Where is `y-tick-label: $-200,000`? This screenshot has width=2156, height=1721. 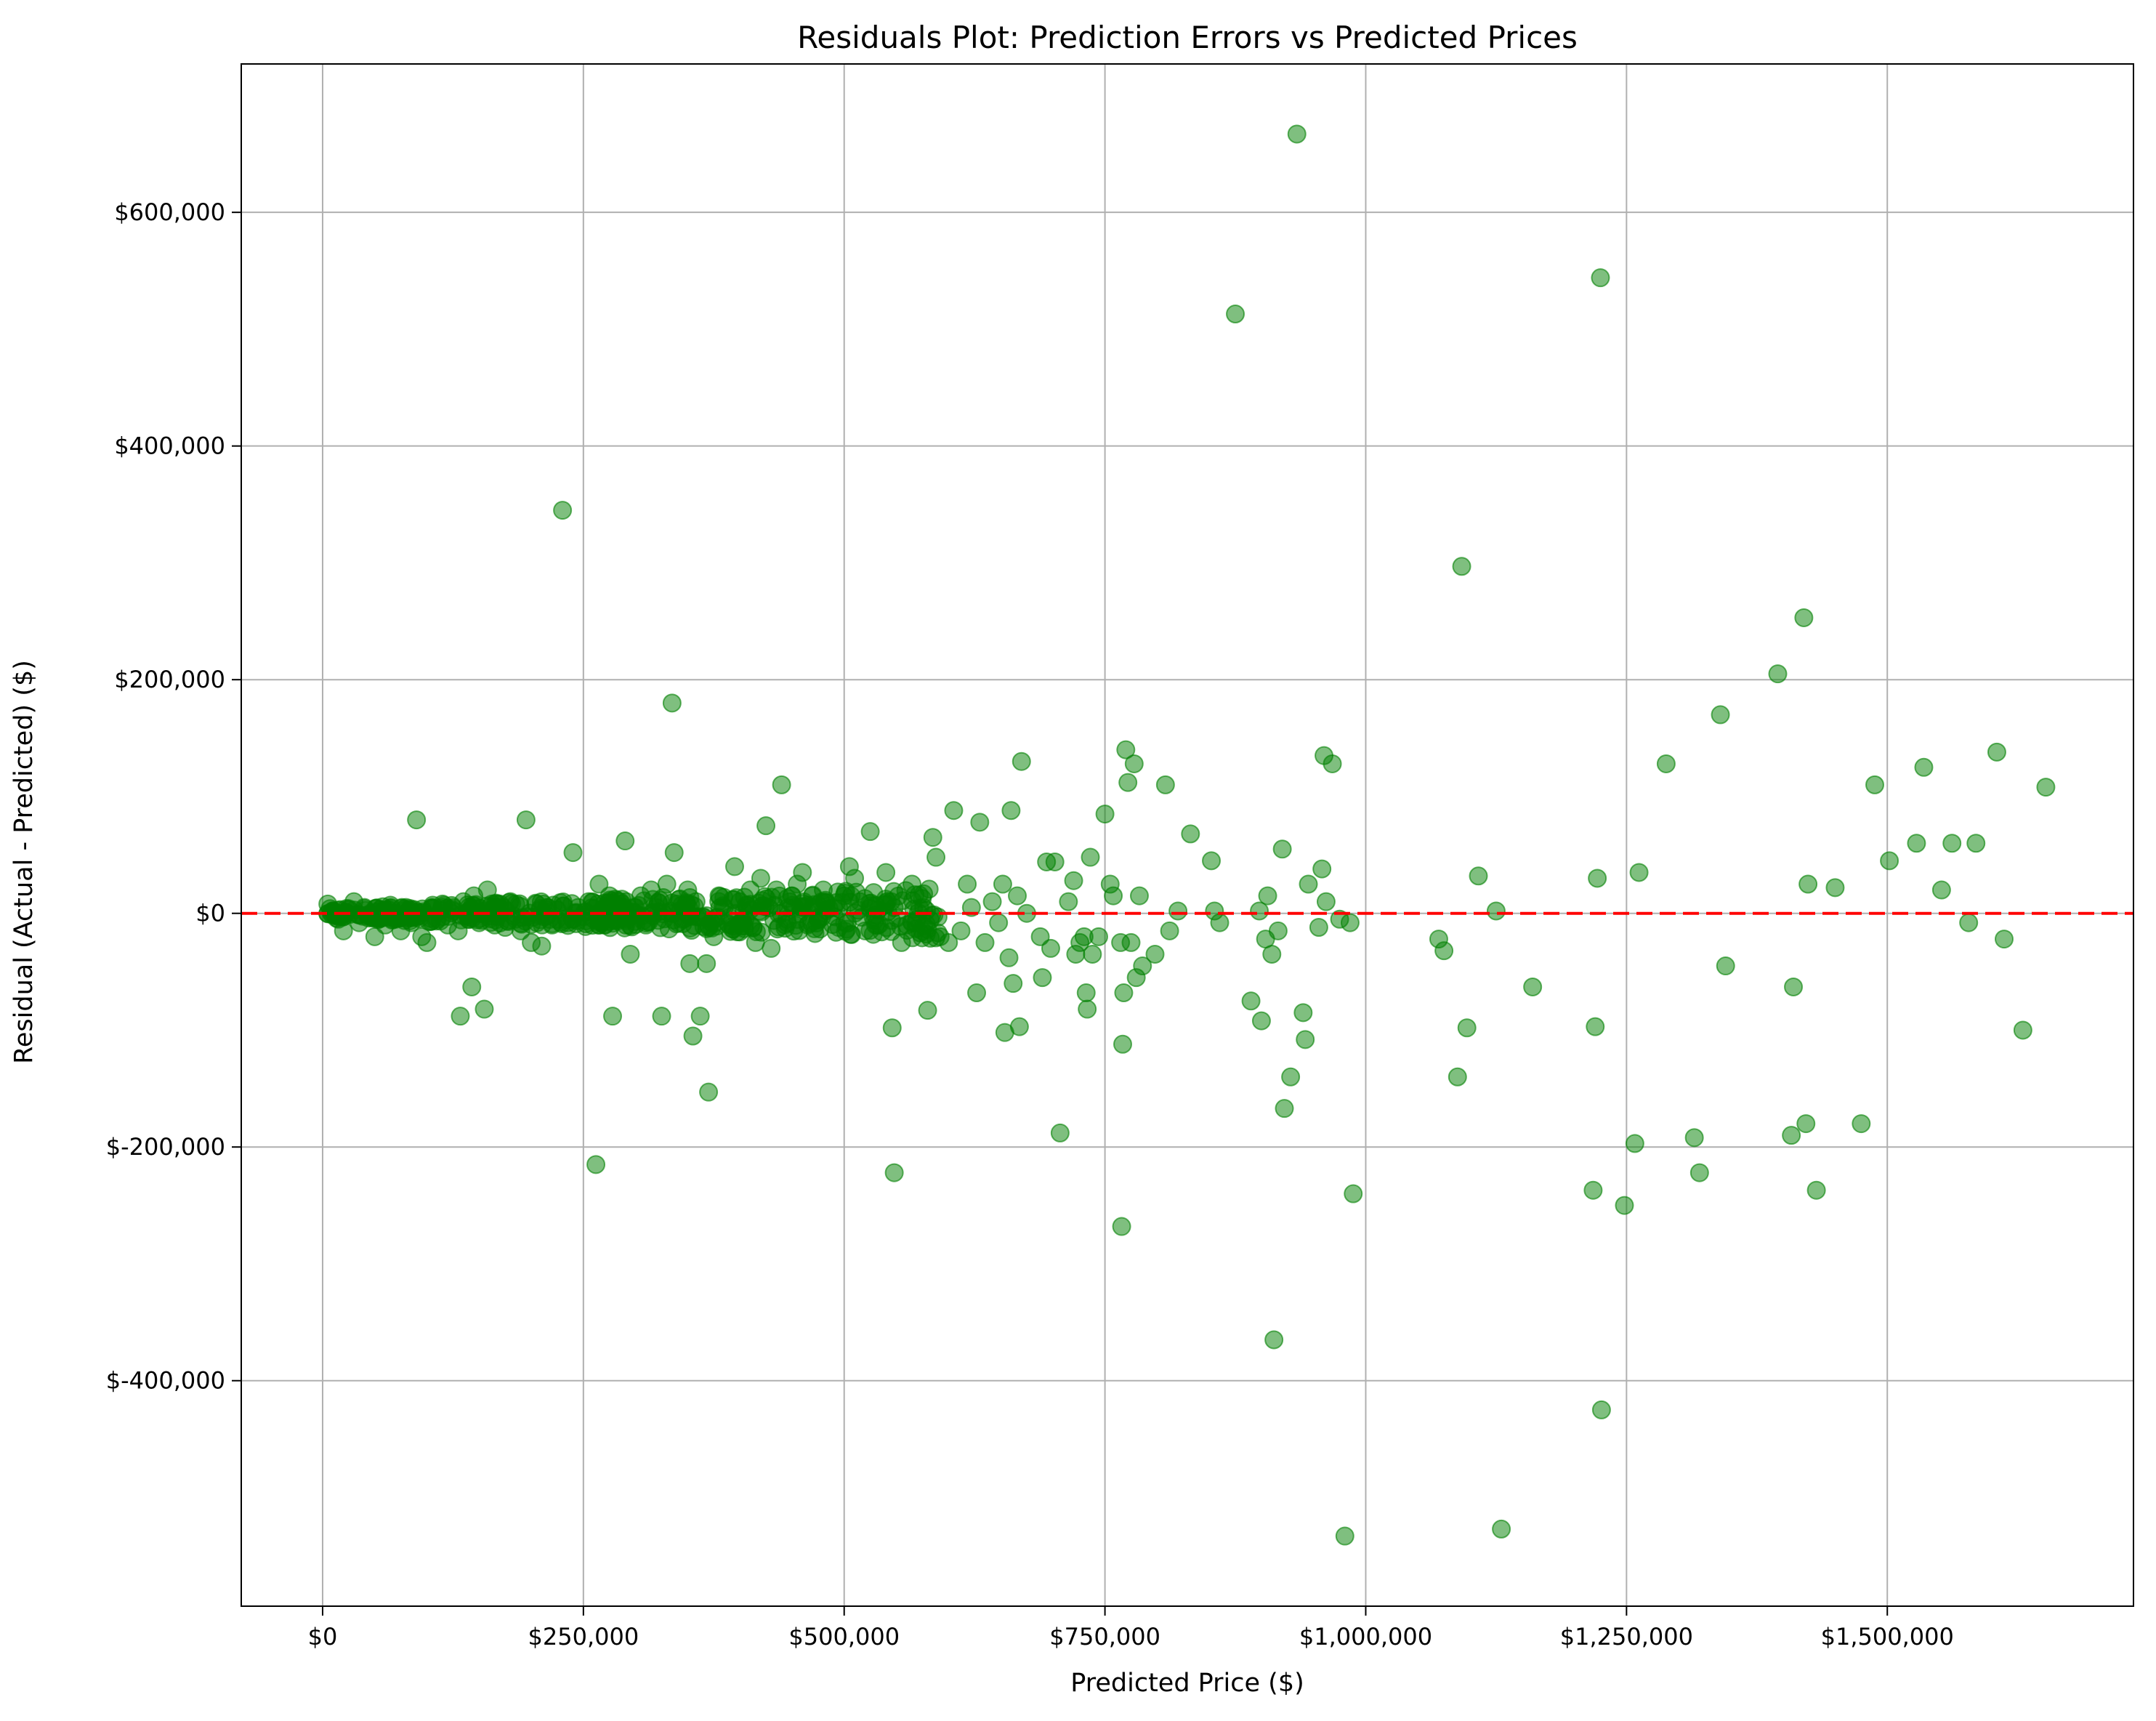 y-tick-label: $-200,000 is located at coordinates (166, 1147).